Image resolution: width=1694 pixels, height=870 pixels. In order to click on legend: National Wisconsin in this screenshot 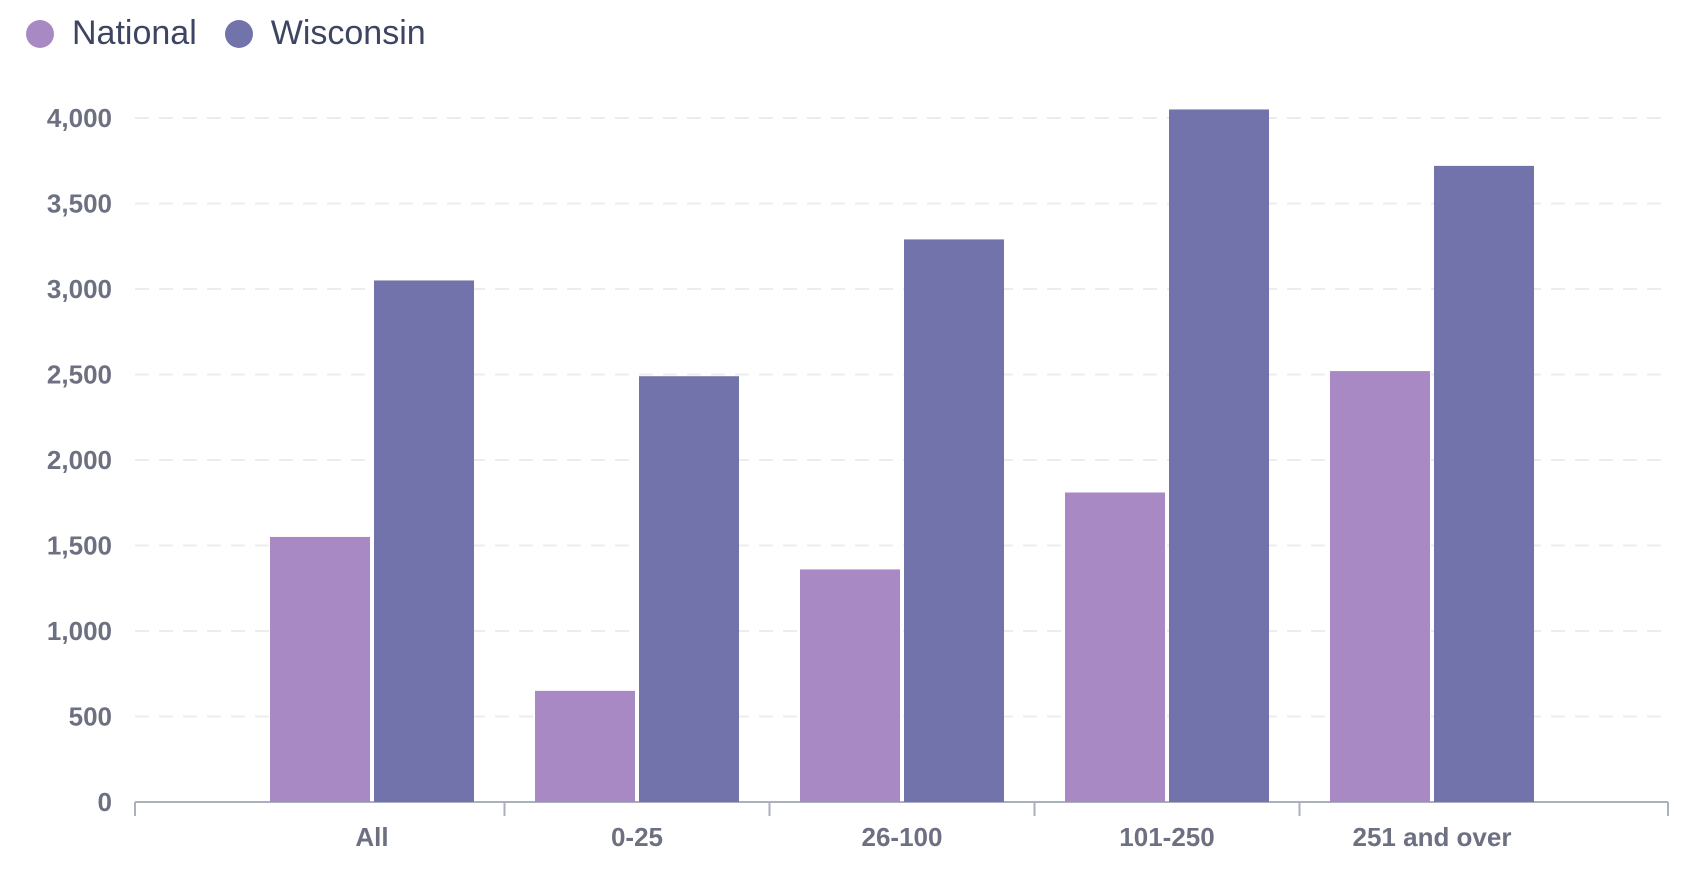, I will do `click(240, 33)`.